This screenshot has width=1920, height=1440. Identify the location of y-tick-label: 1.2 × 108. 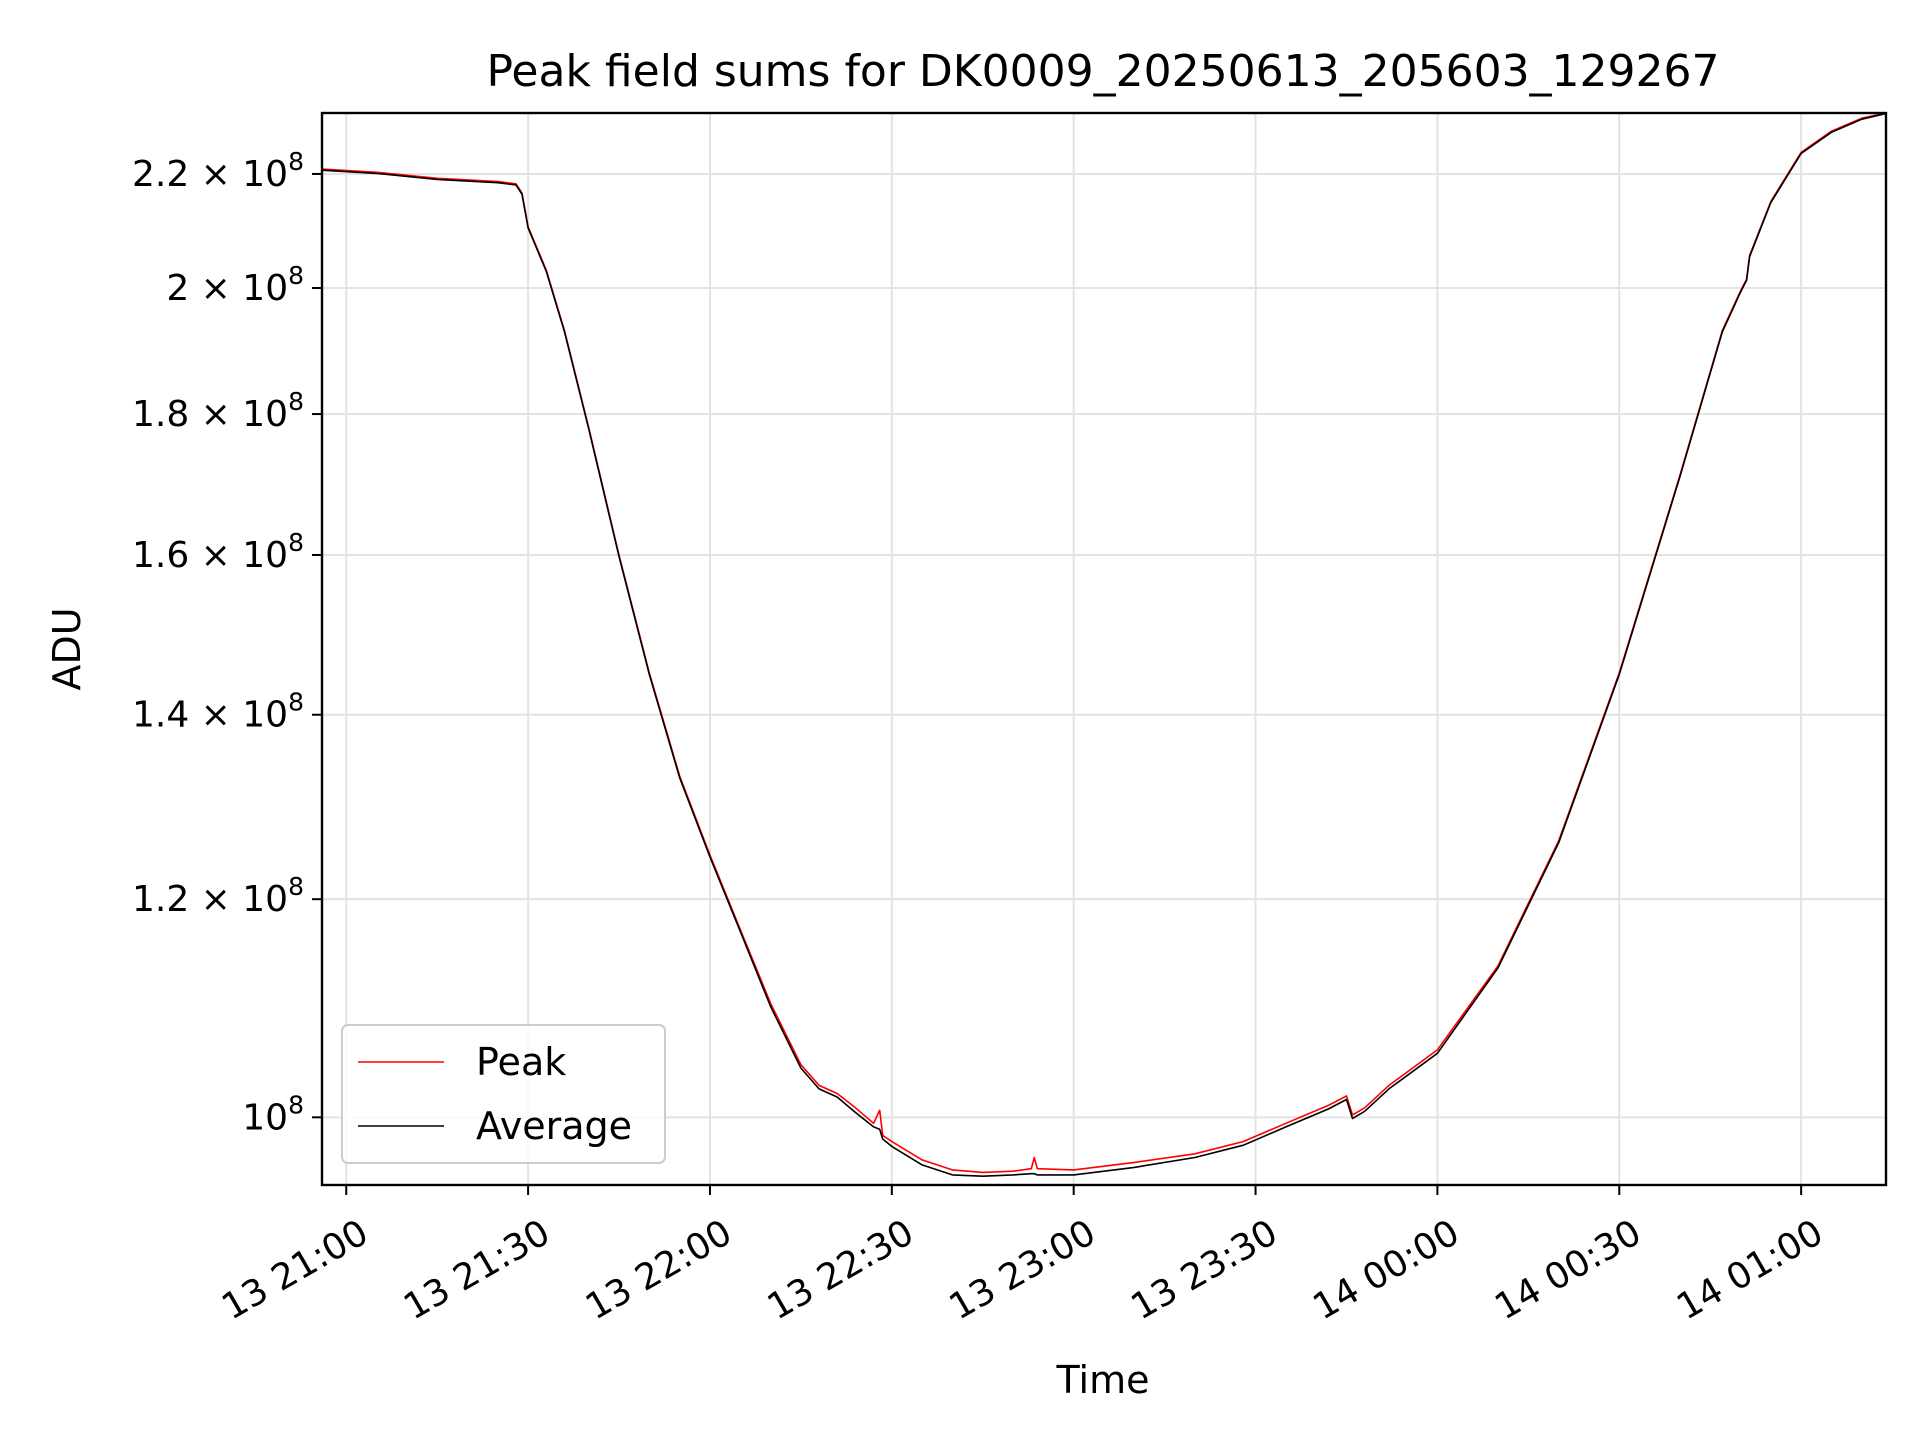
(218, 896).